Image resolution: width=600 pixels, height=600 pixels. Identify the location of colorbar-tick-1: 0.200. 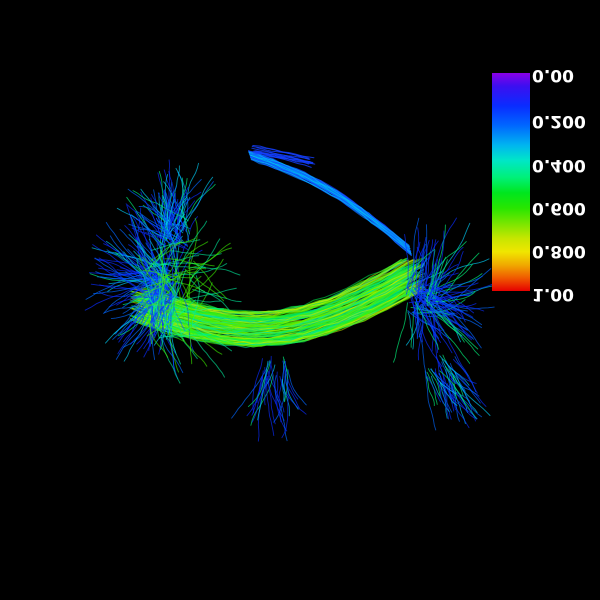
(559, 121).